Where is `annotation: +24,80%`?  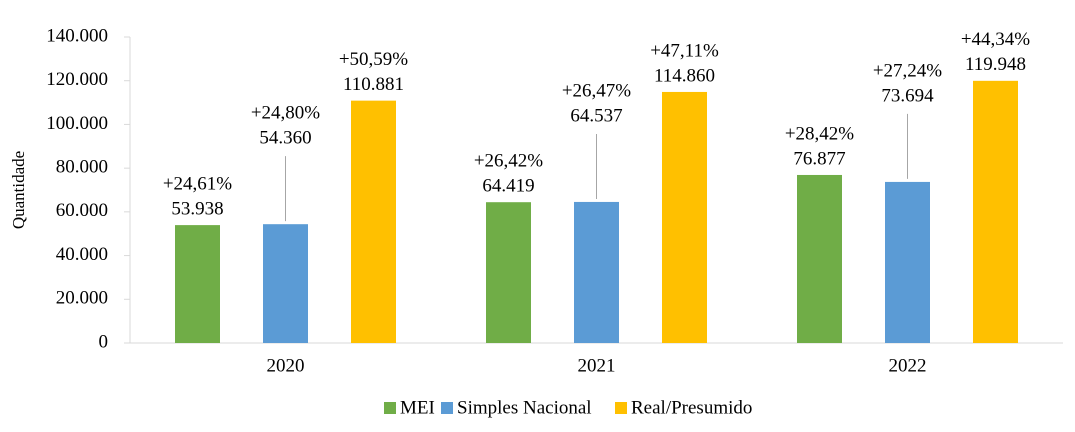 annotation: +24,80% is located at coordinates (285, 113).